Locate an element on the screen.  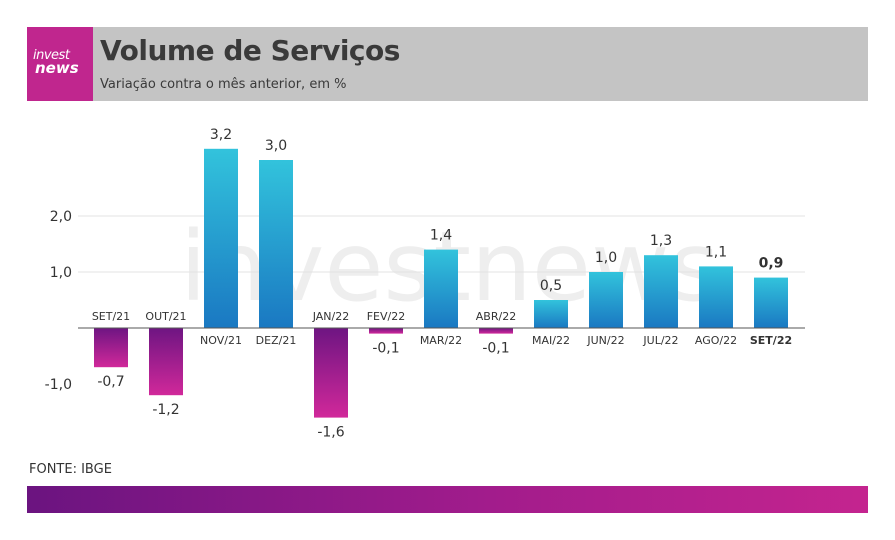
value-label: 3,2 is located at coordinates (221, 135).